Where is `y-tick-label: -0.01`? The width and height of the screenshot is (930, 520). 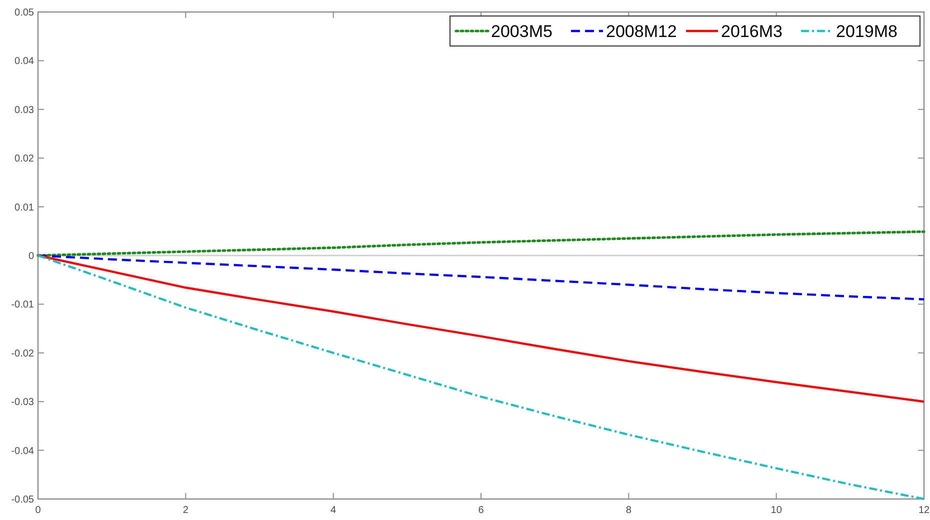
y-tick-label: -0.01 is located at coordinates (22, 305).